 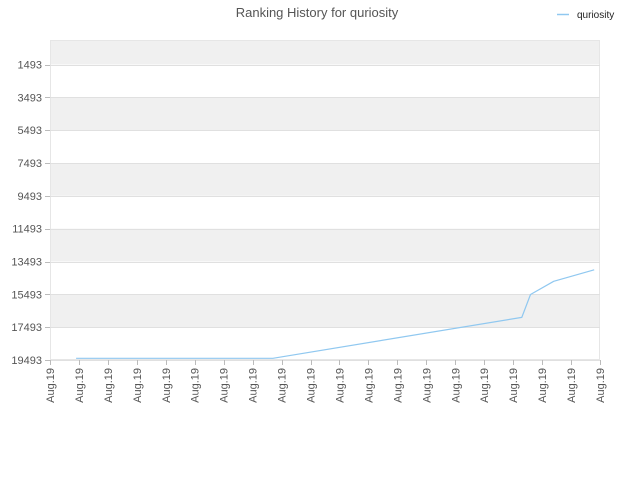 I want to click on y-tick-label: 19493, so click(x=26, y=361).